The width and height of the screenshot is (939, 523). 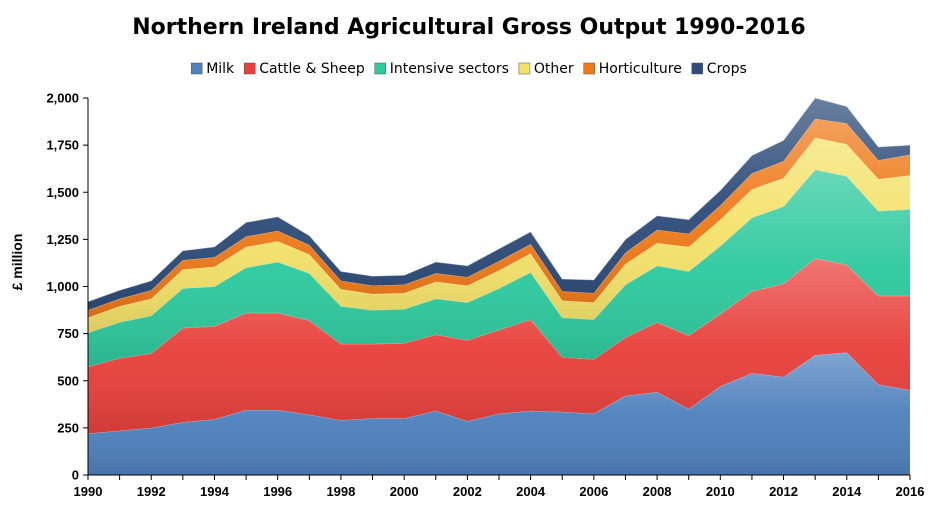 I want to click on legend-item-milk: Milk, so click(x=212, y=69).